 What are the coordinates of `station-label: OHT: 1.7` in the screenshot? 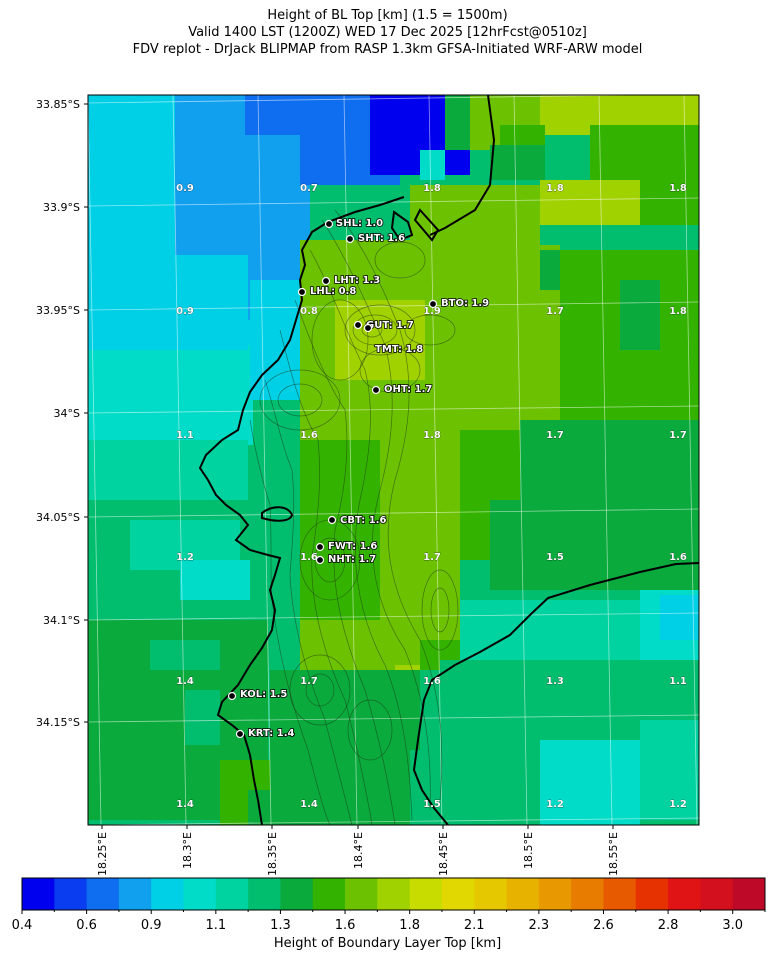 It's located at (408, 389).